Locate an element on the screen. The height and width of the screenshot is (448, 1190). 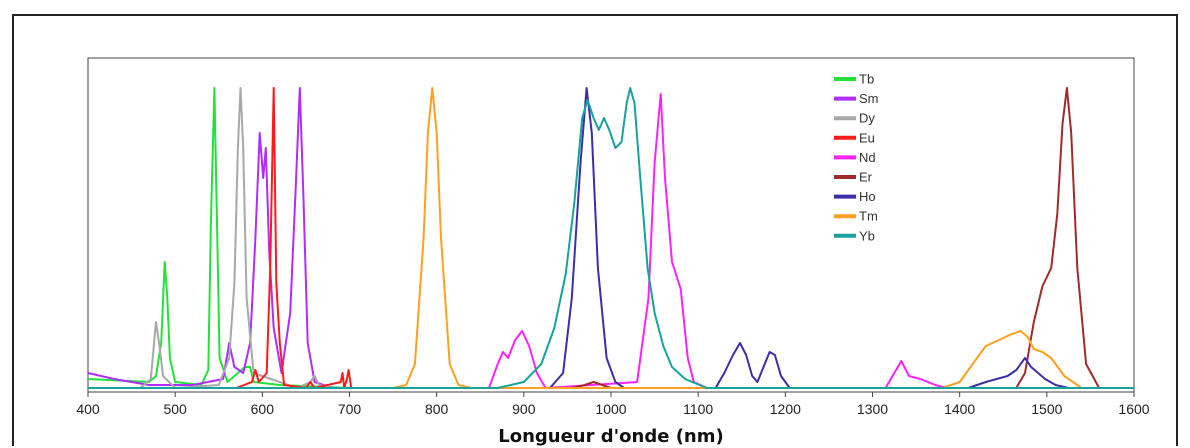
legend-label-sm: Sm is located at coordinates (869, 98).